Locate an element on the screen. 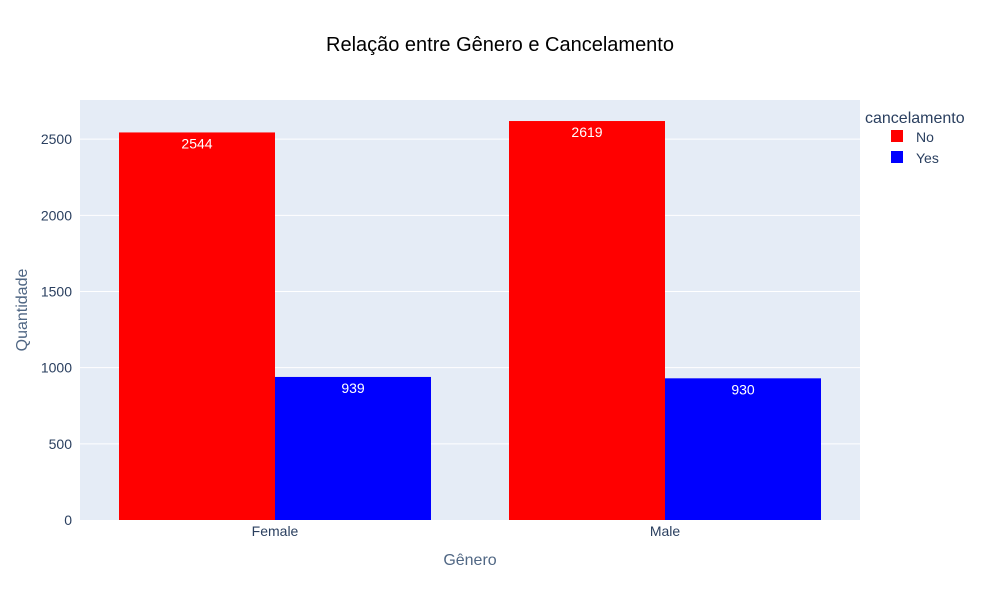  legend: cancelamento No Yes is located at coordinates (915, 138).